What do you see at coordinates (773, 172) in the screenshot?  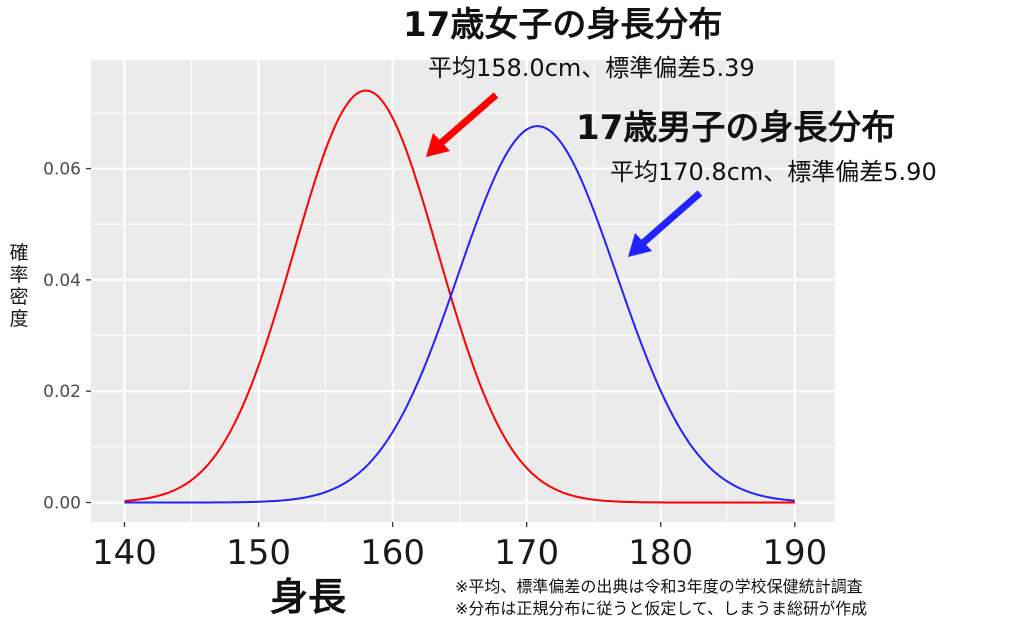 I see `male-annotation-subtitle: 平均170.8cm、標準偏差5.90` at bounding box center [773, 172].